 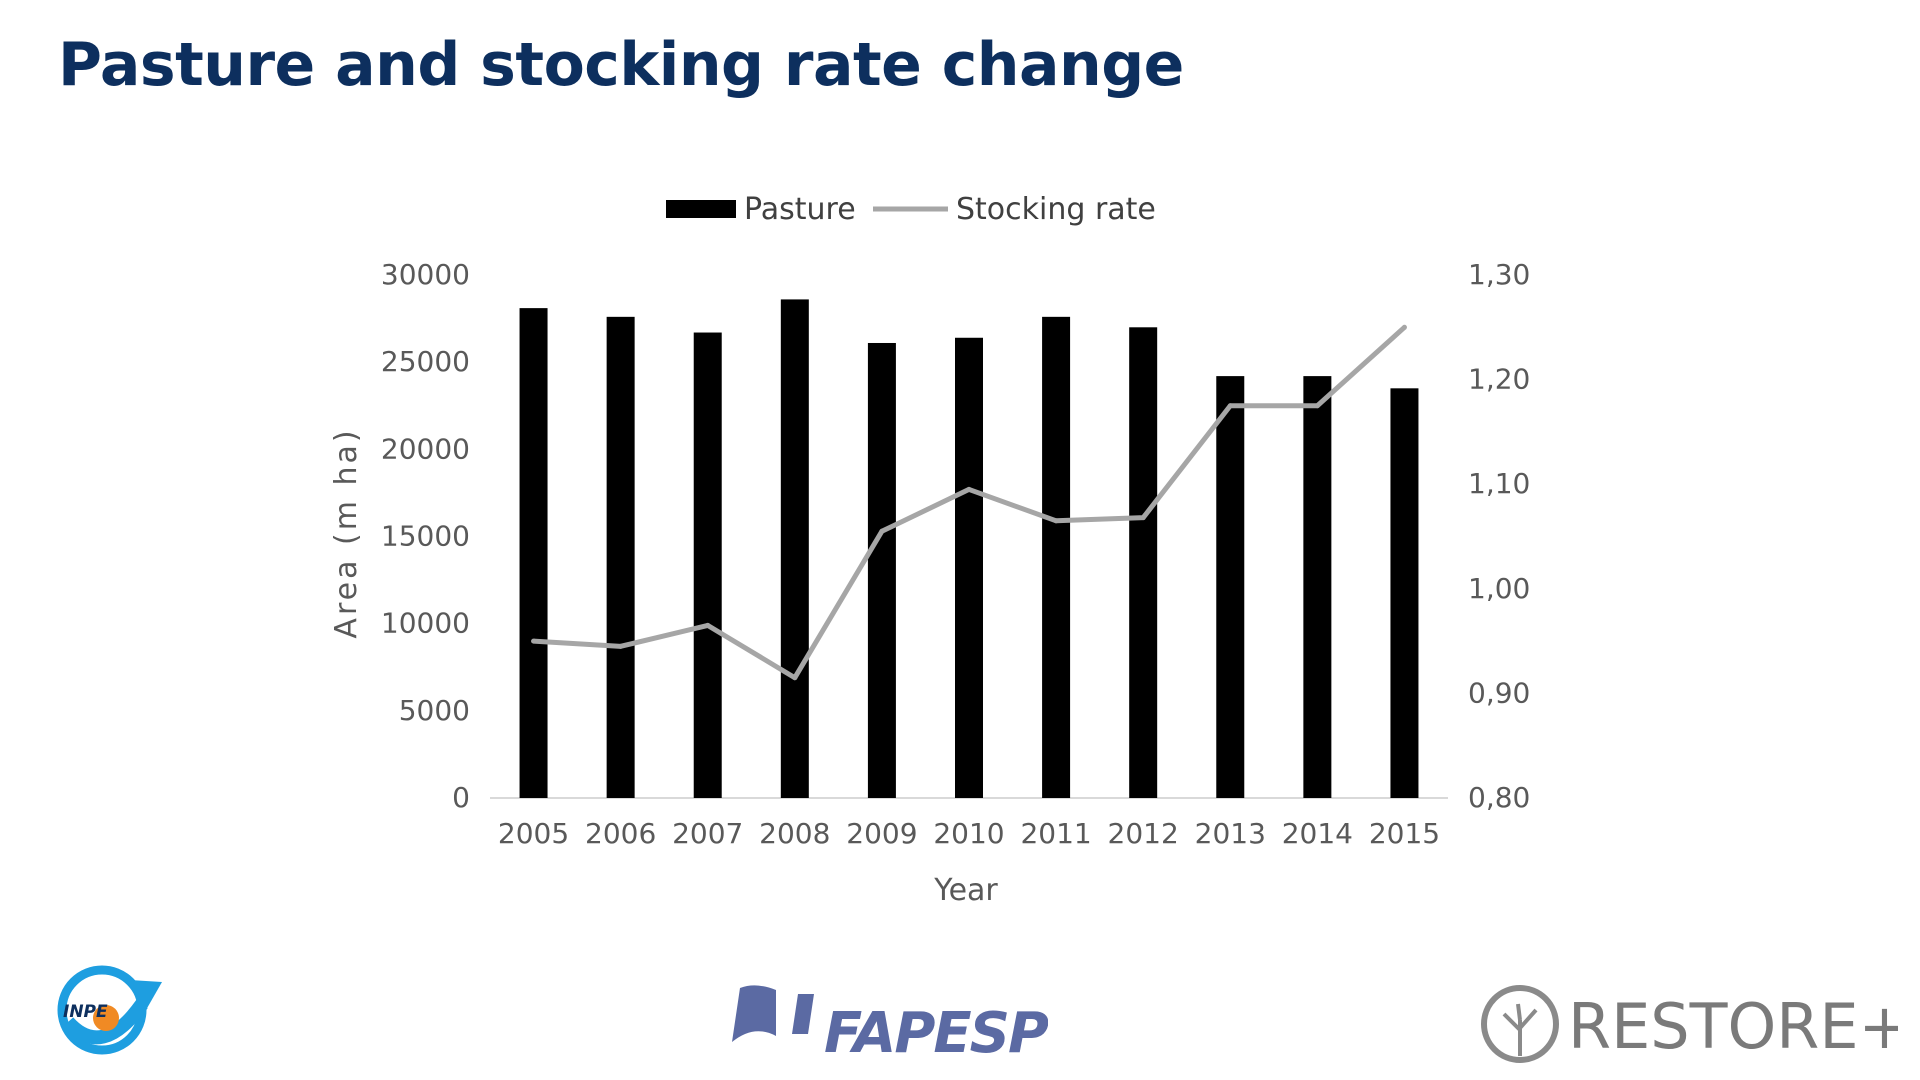 I want to click on y2-tick-label: 1,00, so click(x=1499, y=588).